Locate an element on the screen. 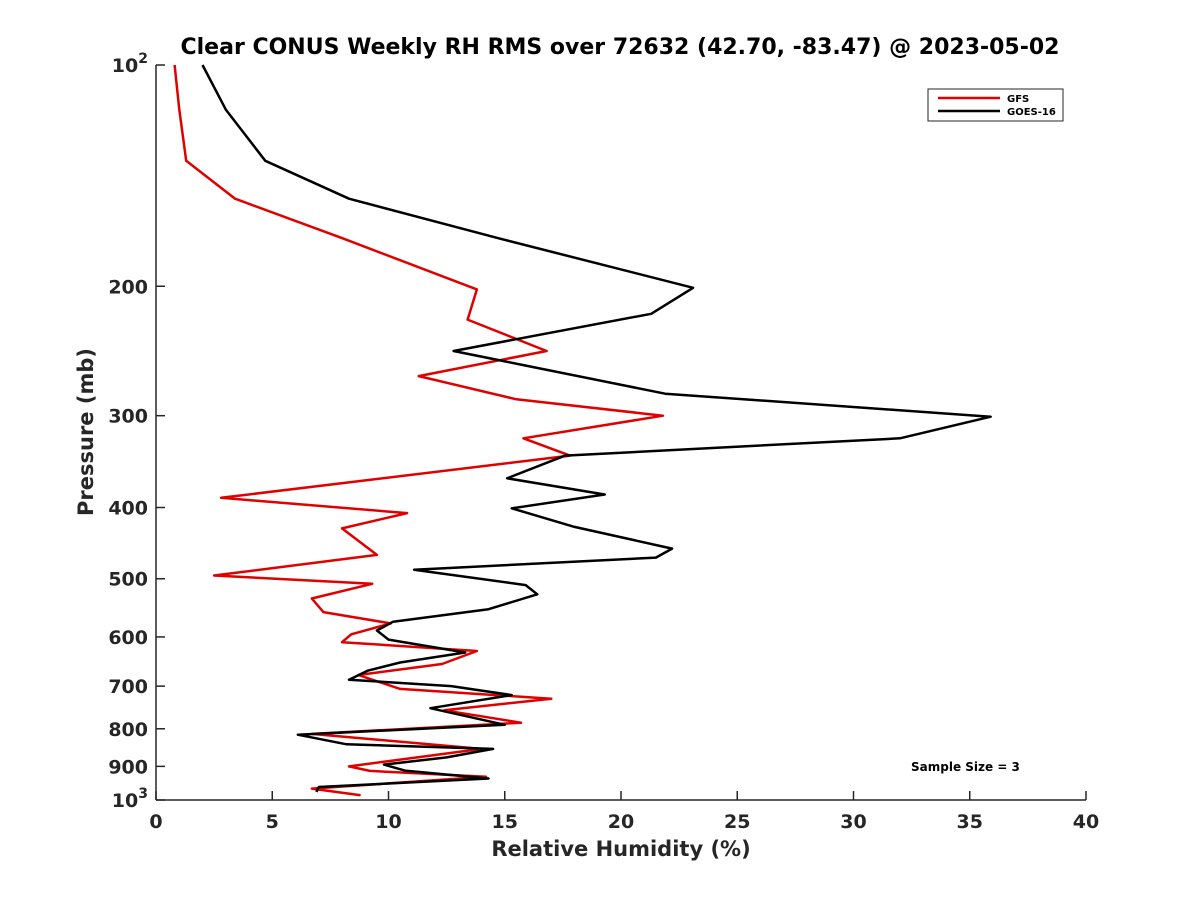  legend-box is located at coordinates (995, 105).